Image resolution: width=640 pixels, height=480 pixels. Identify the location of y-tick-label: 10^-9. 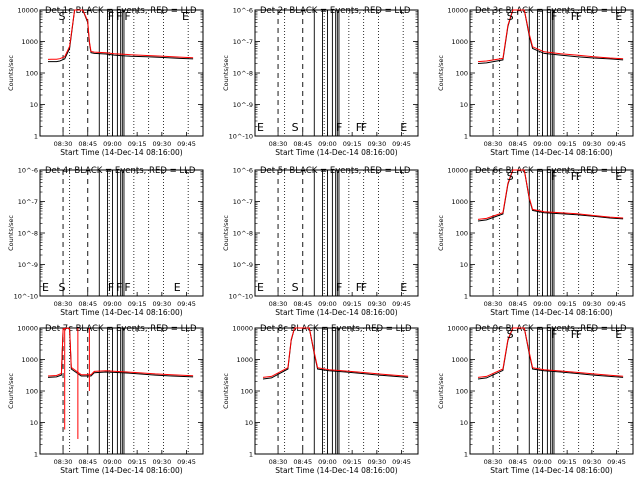
(243, 105).